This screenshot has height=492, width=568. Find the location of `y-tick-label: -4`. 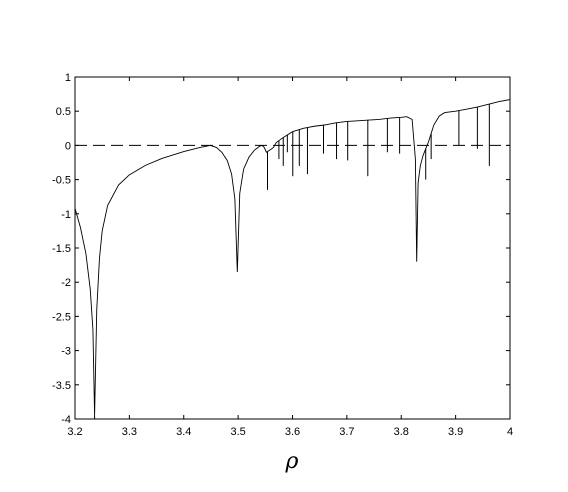

y-tick-label: -4 is located at coordinates (66, 420).